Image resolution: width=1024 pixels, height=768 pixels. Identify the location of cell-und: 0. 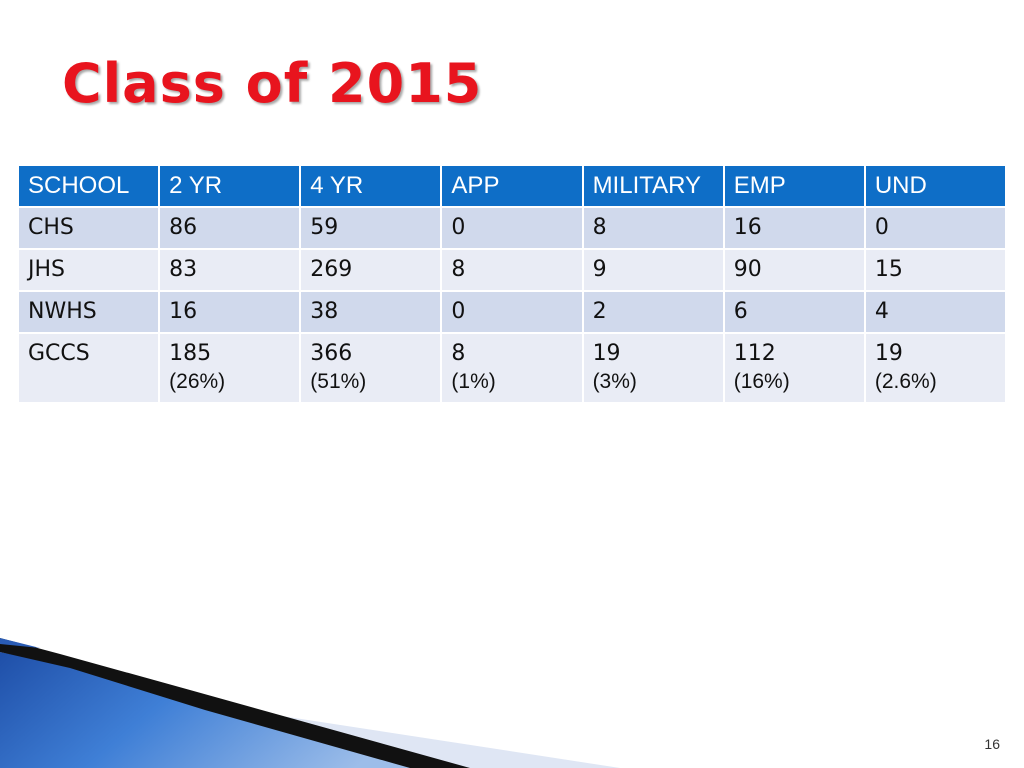
(935, 228).